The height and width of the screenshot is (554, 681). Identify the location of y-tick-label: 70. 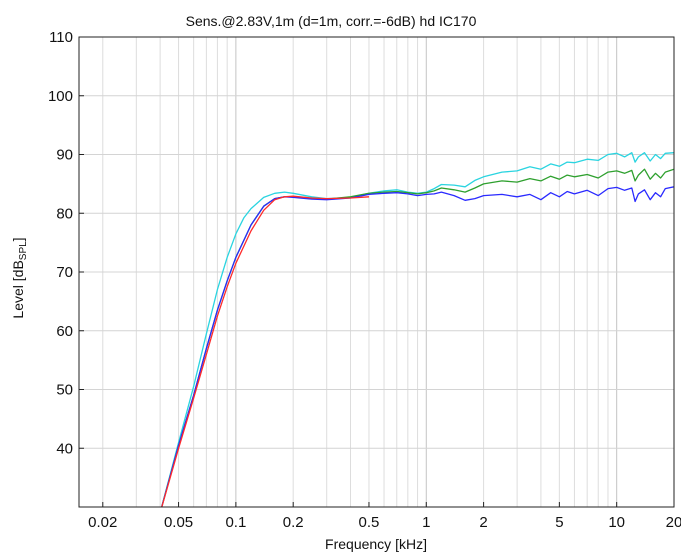
(64, 272).